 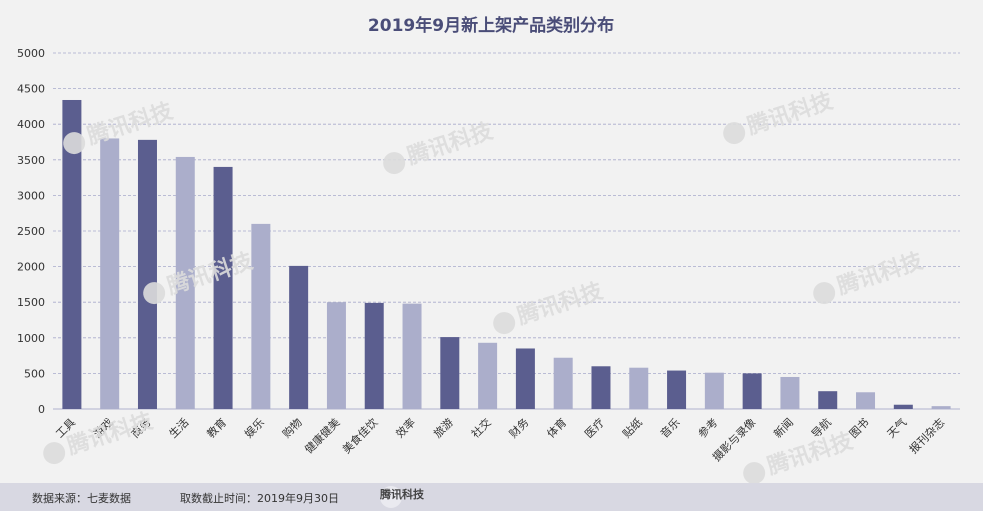 What do you see at coordinates (480, 427) in the screenshot?
I see `x-tick-label: 社交` at bounding box center [480, 427].